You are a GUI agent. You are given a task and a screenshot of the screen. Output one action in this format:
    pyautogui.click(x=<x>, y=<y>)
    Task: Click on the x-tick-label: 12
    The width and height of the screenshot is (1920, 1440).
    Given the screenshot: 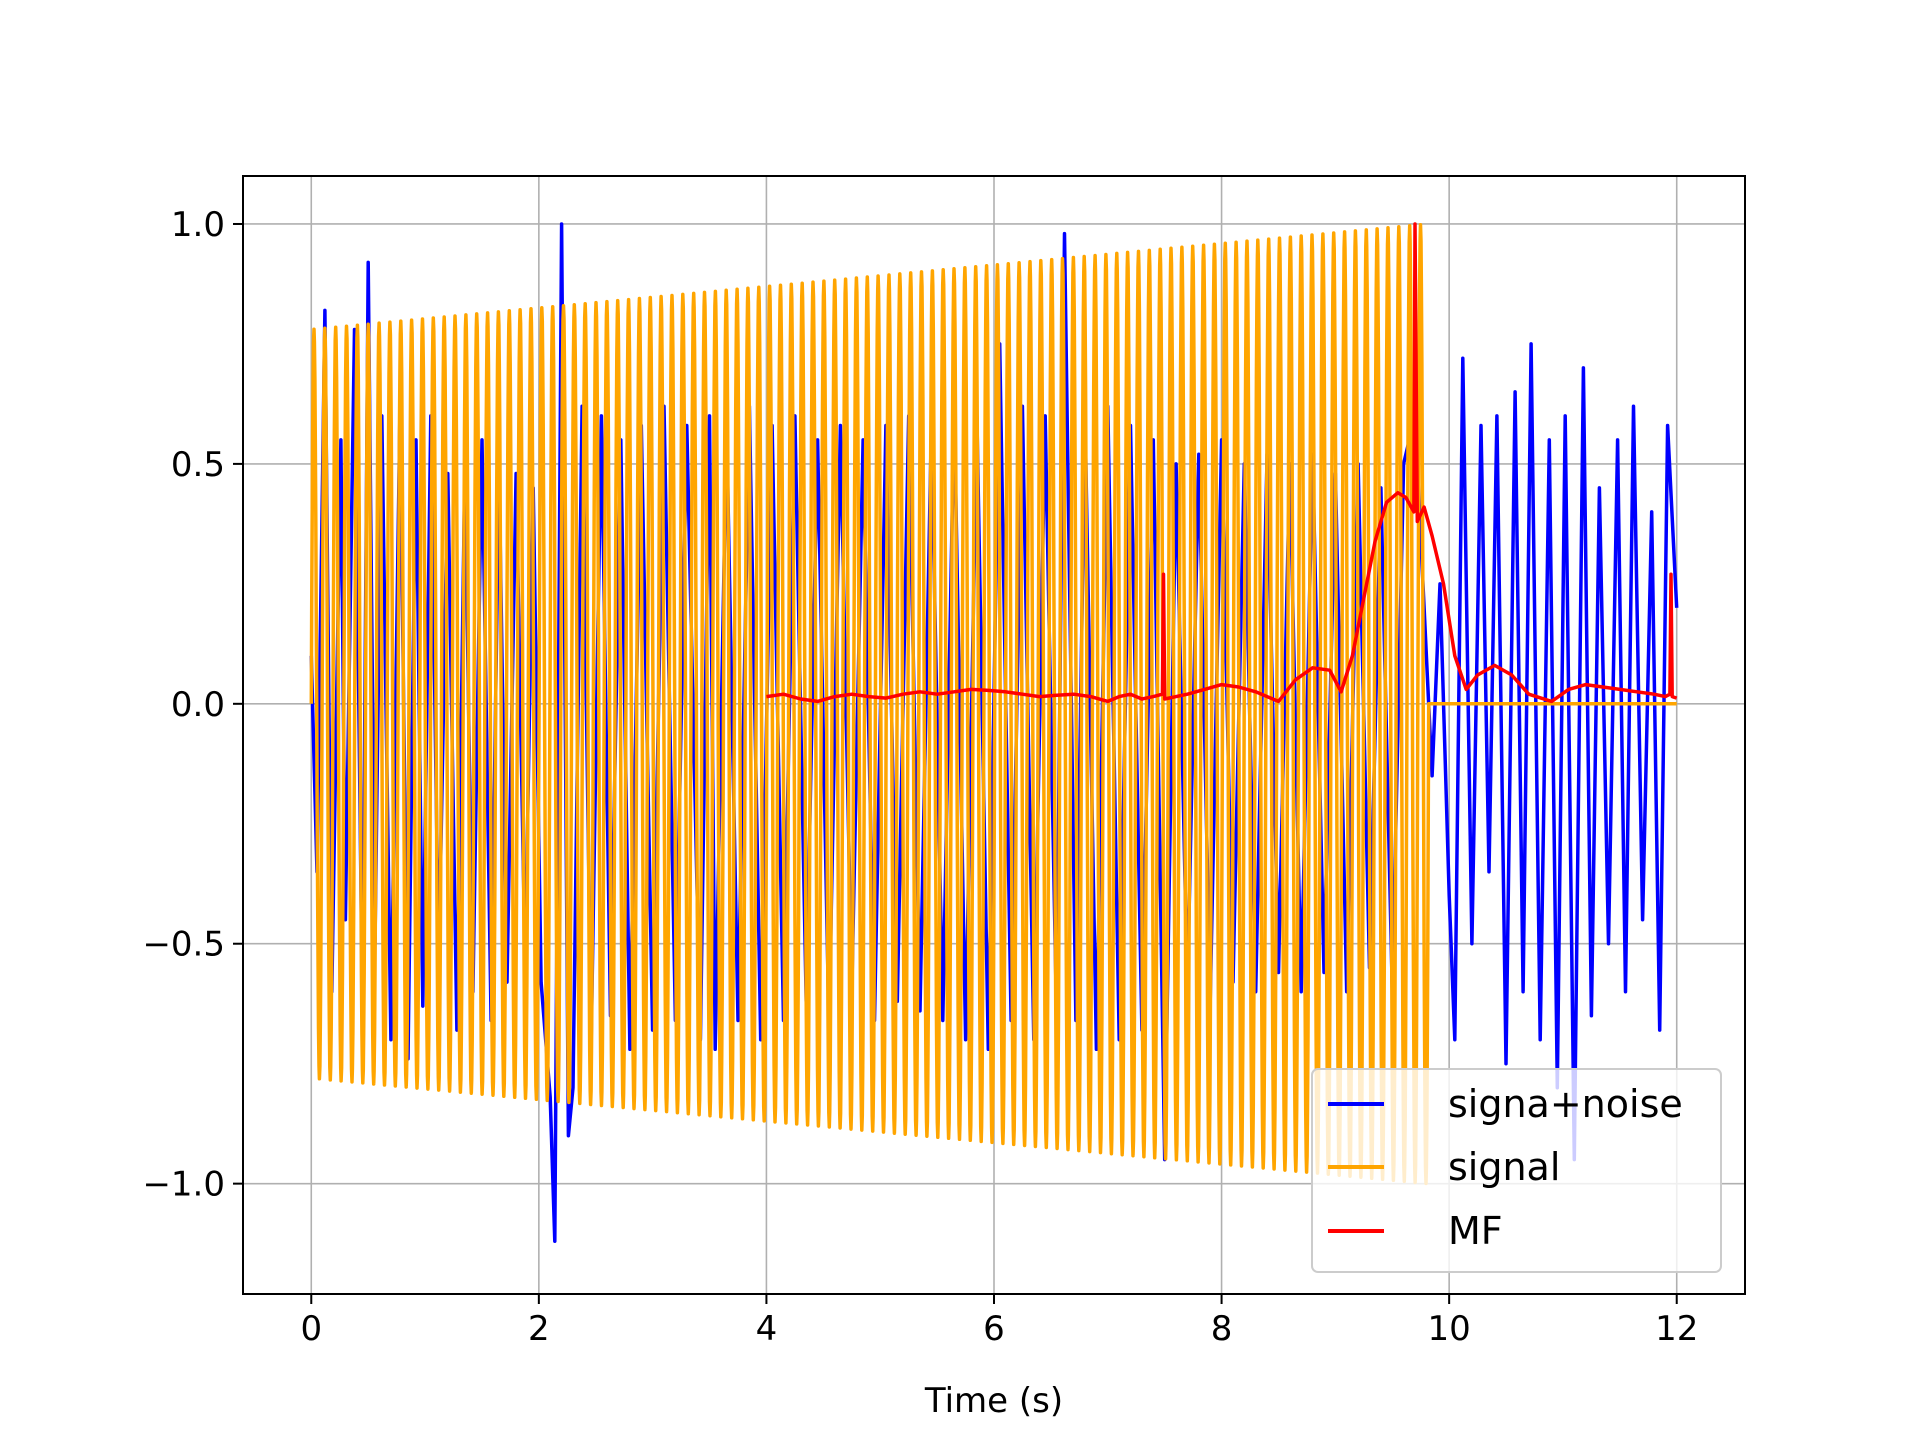 What is the action you would take?
    pyautogui.click(x=1676, y=1329)
    